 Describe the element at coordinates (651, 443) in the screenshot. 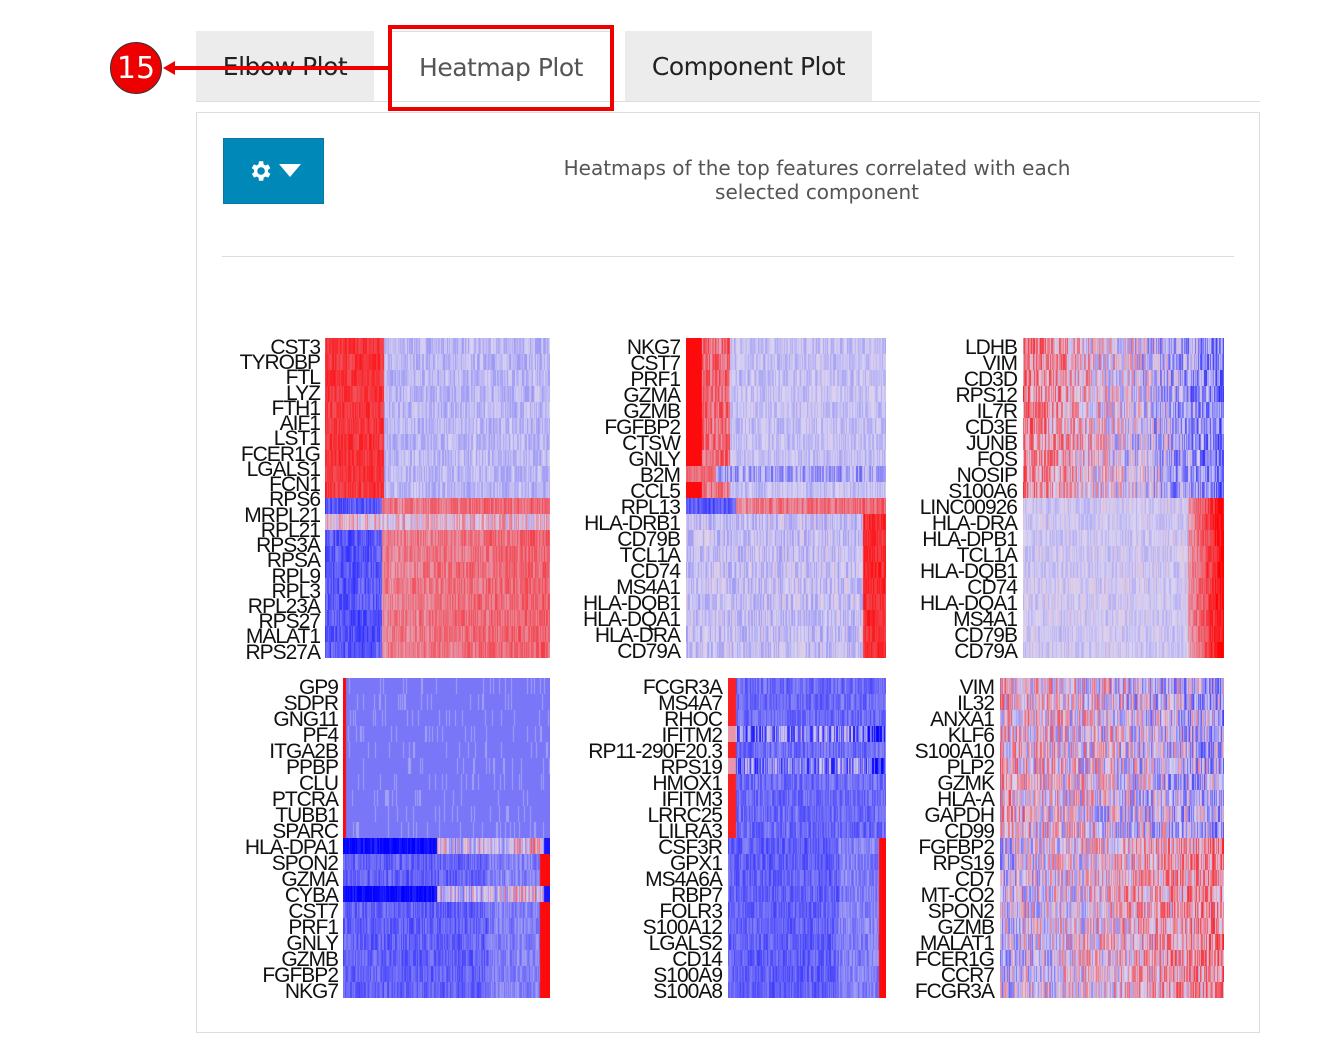

I see `gene-label: CTSW` at that location.